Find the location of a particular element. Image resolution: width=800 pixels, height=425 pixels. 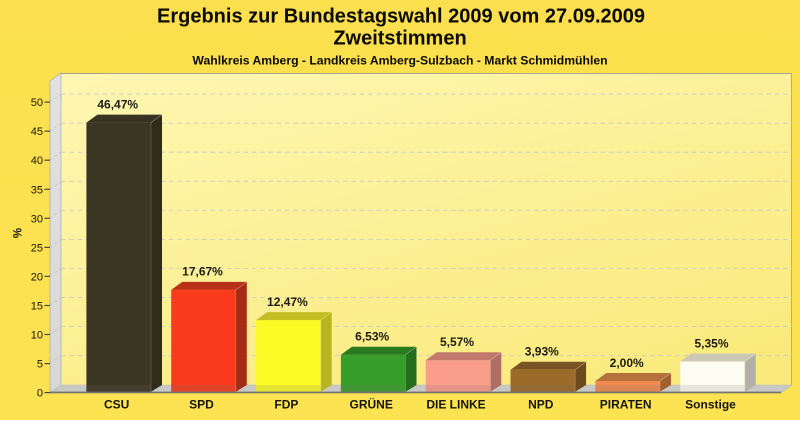

svg-text: 25 is located at coordinates (37, 248).